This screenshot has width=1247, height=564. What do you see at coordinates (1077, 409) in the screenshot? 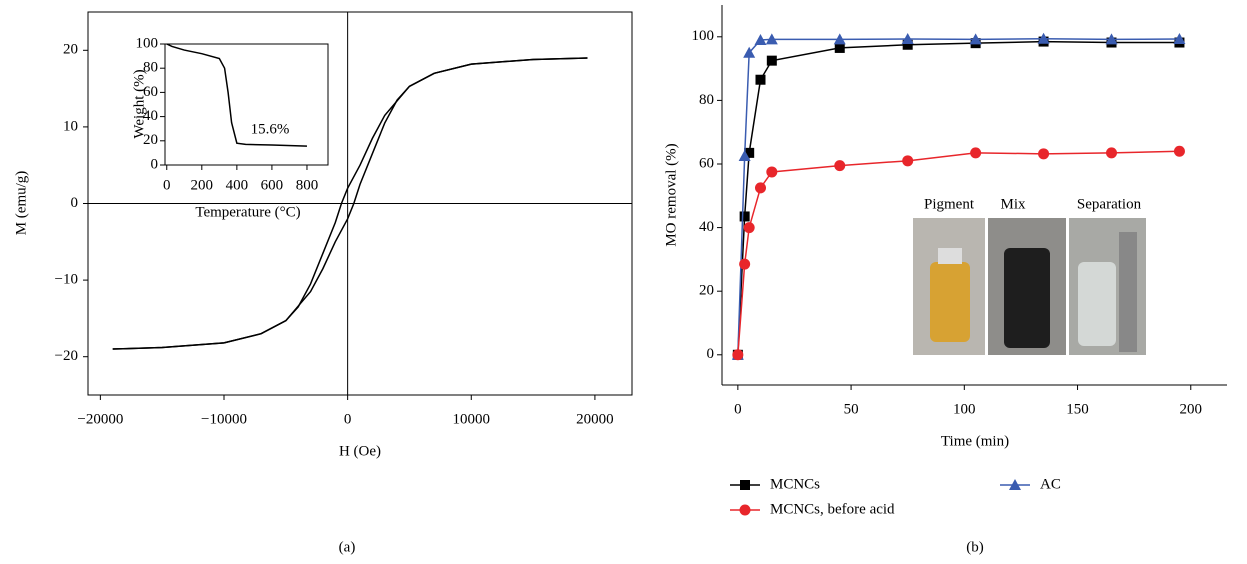
I see `x-tick-label: 150` at bounding box center [1077, 409].